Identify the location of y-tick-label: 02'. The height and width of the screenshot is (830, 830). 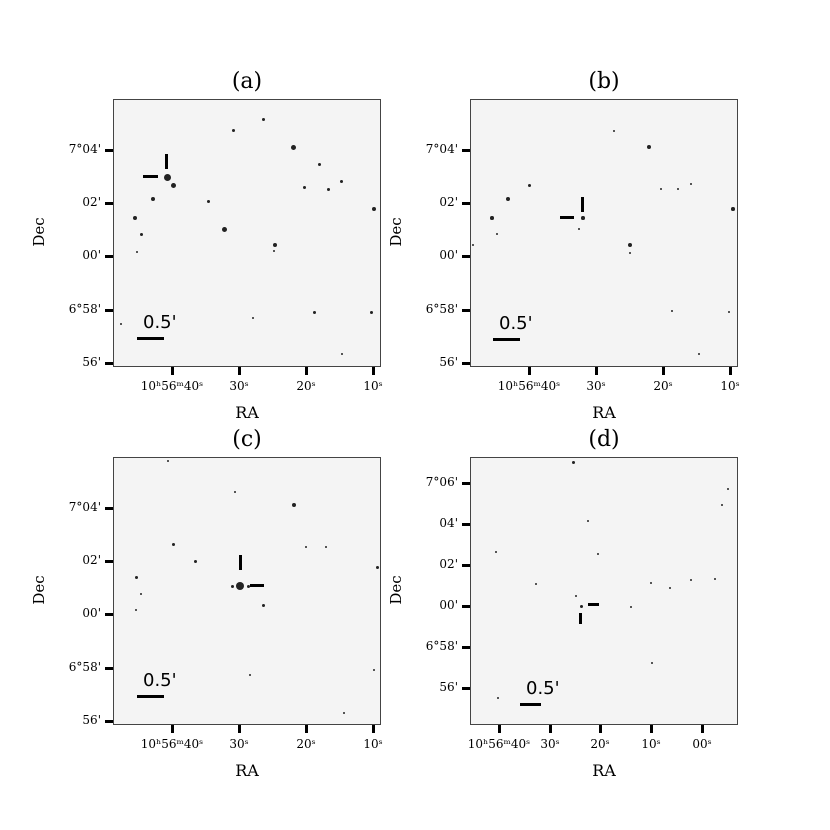
(91, 202).